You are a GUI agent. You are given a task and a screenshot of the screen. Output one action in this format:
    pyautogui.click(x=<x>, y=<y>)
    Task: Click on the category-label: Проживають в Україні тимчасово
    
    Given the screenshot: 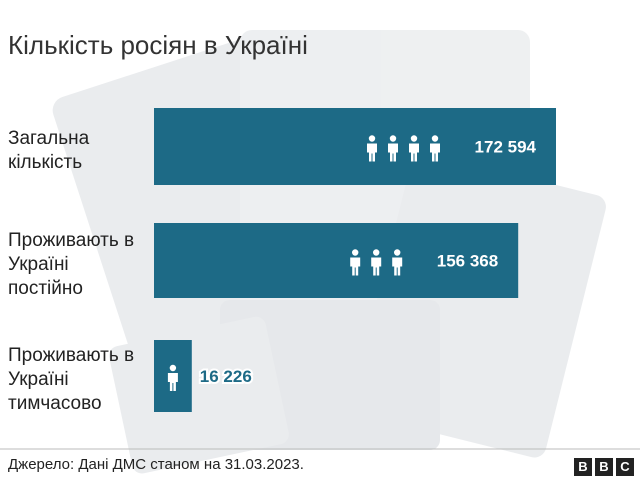 What is the action you would take?
    pyautogui.click(x=71, y=379)
    